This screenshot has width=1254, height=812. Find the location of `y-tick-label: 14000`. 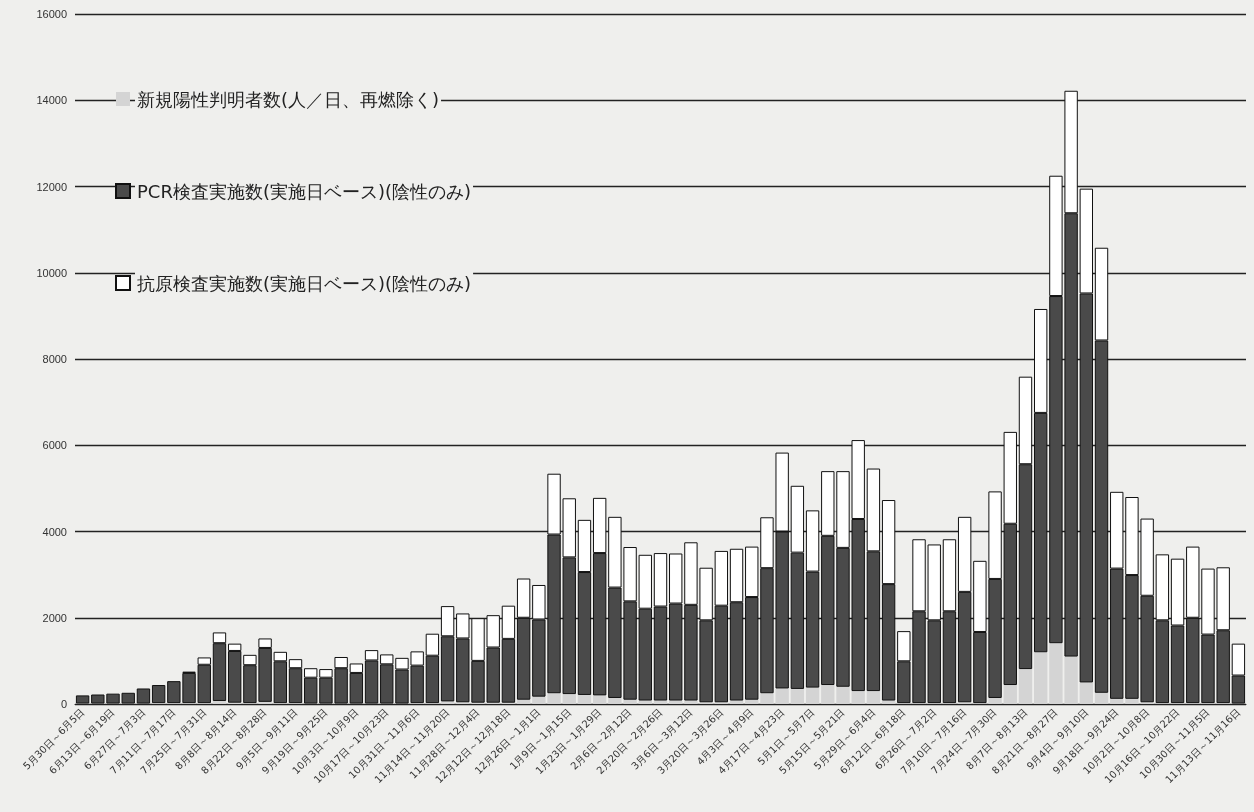

y-tick-label: 14000 is located at coordinates (51, 100).